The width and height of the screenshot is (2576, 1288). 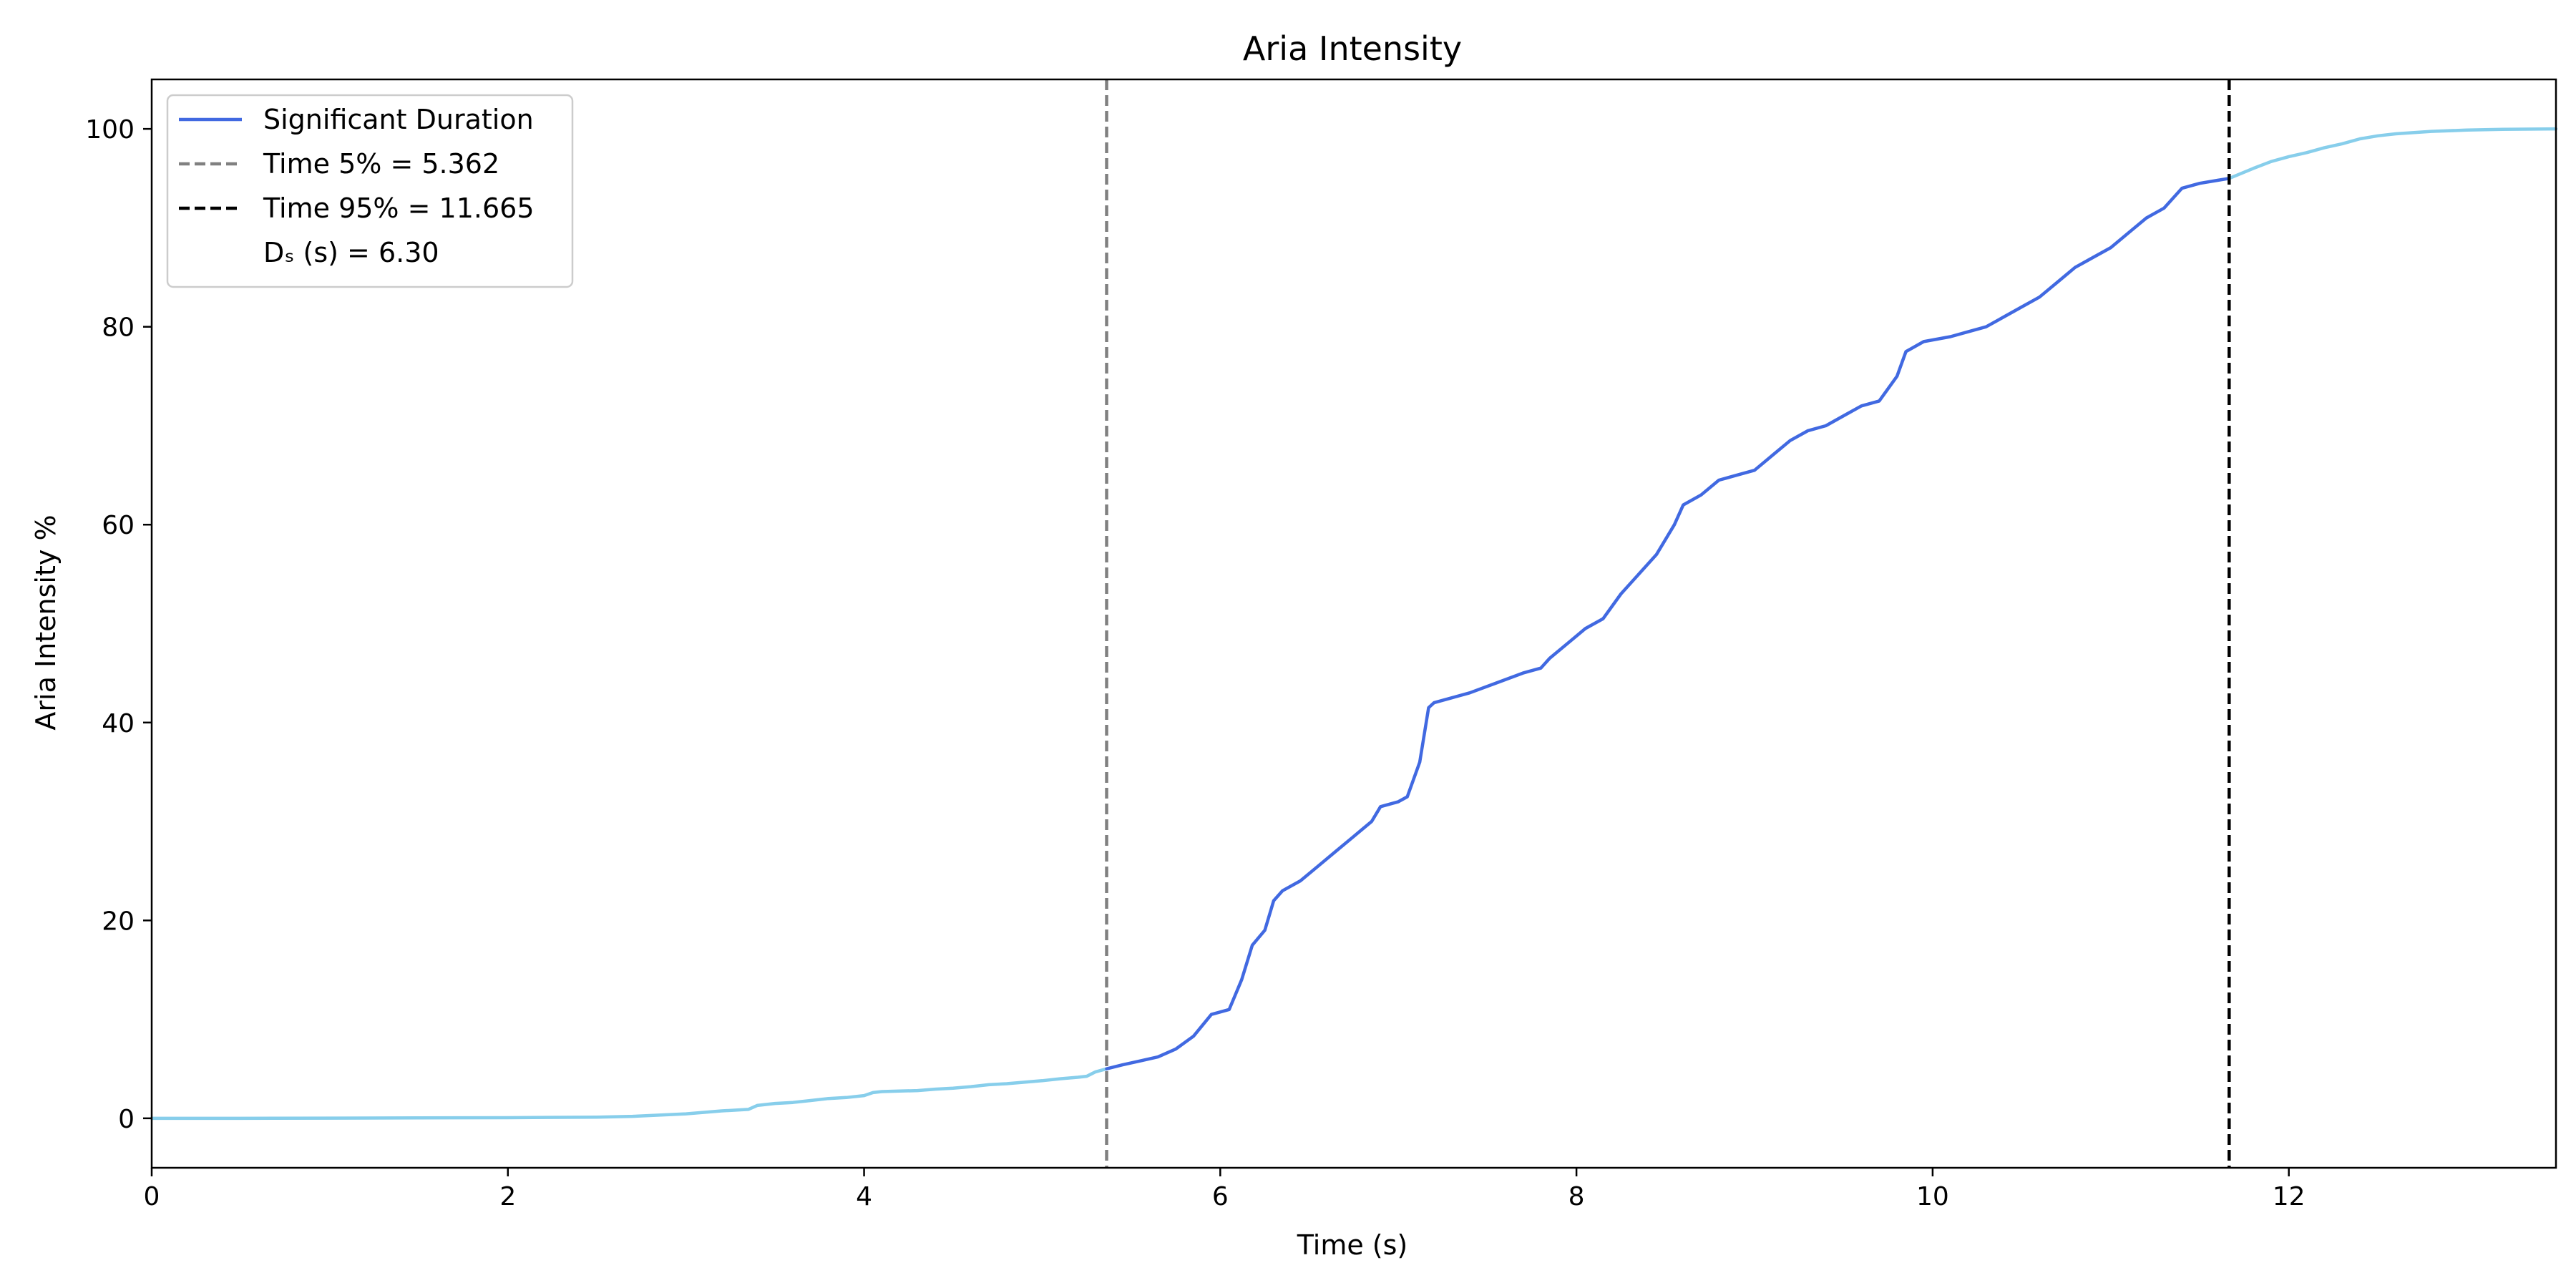 I want to click on x-axis-label: Time (s), so click(x=1352, y=1245).